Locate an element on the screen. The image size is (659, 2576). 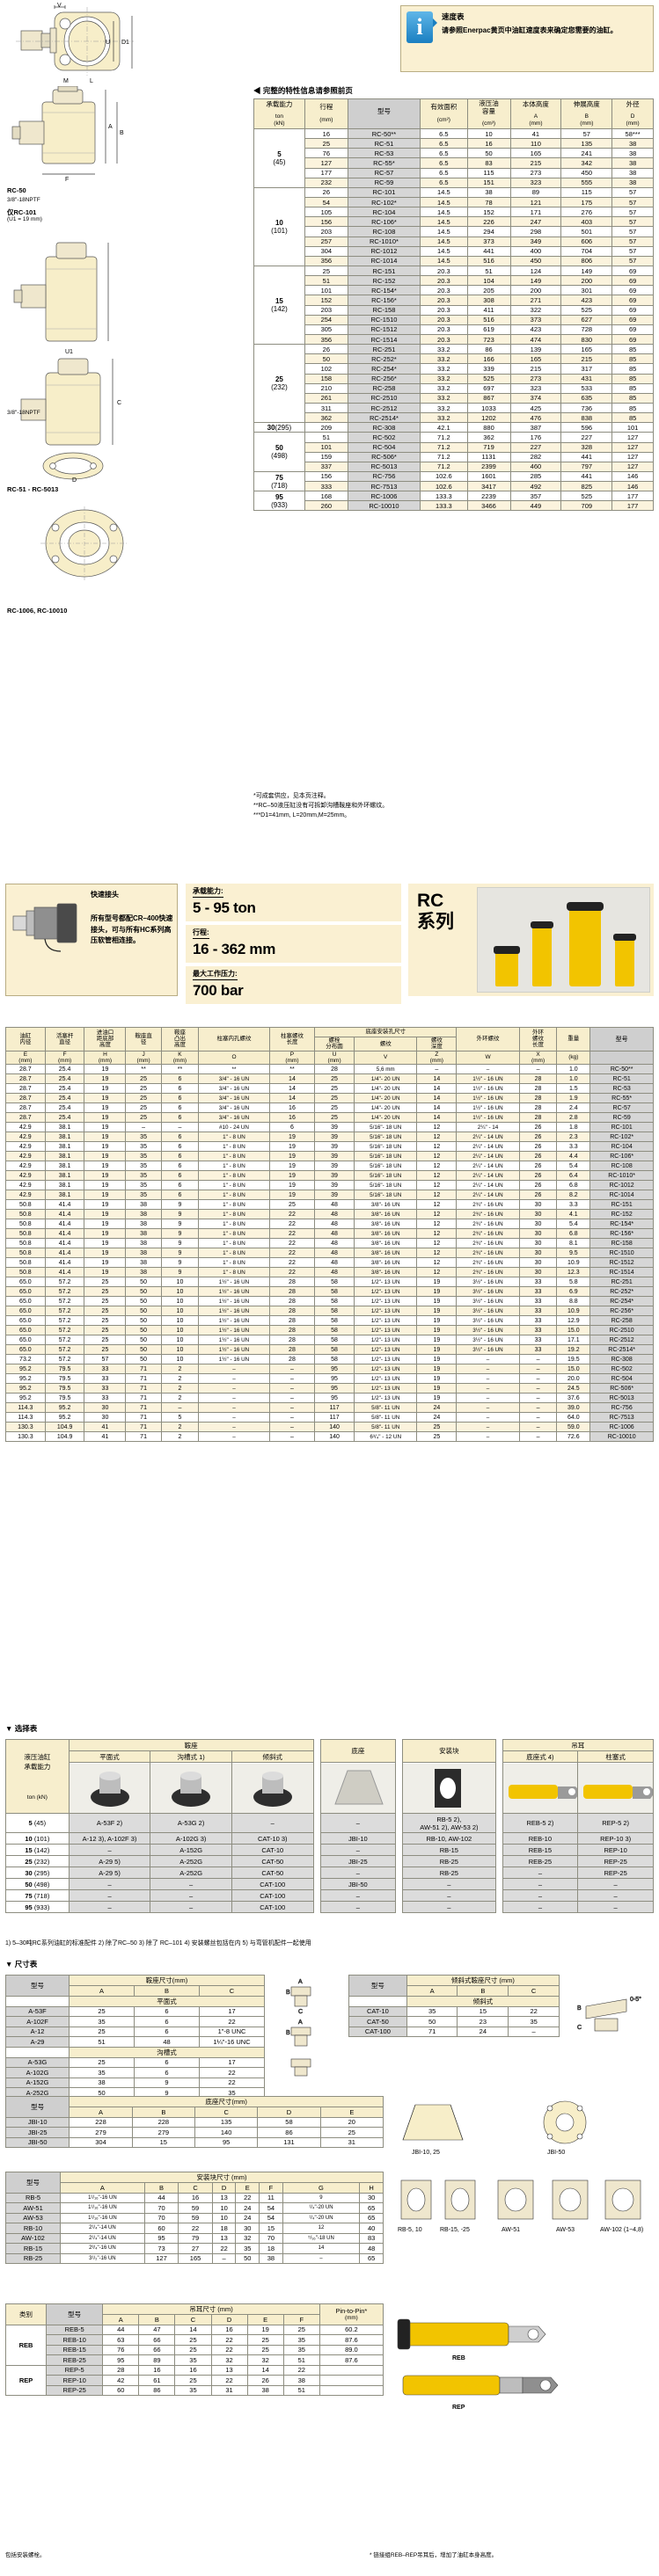
spec-stroke: 50 is located at coordinates (326, 359).